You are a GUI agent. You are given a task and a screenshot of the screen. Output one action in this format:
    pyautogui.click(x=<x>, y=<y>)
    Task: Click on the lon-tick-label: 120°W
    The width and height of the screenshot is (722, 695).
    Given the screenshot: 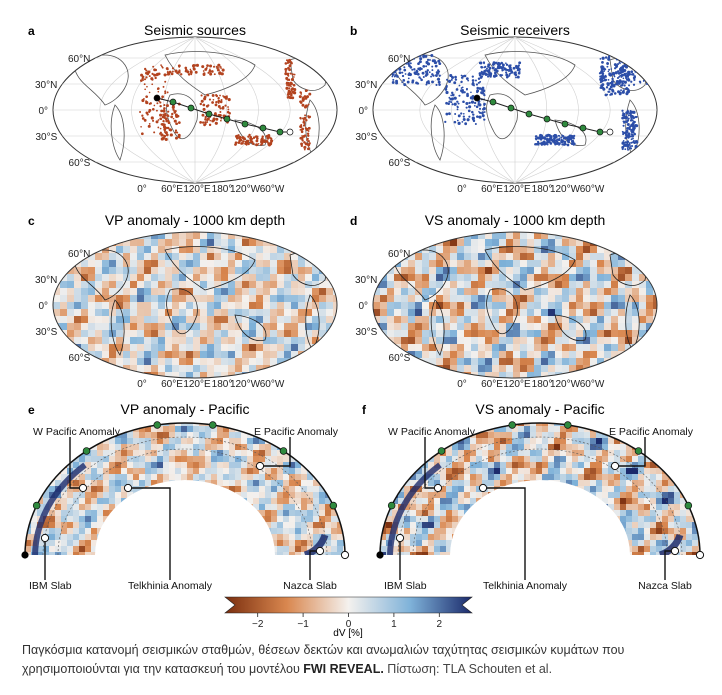 What is the action you would take?
    pyautogui.click(x=565, y=189)
    